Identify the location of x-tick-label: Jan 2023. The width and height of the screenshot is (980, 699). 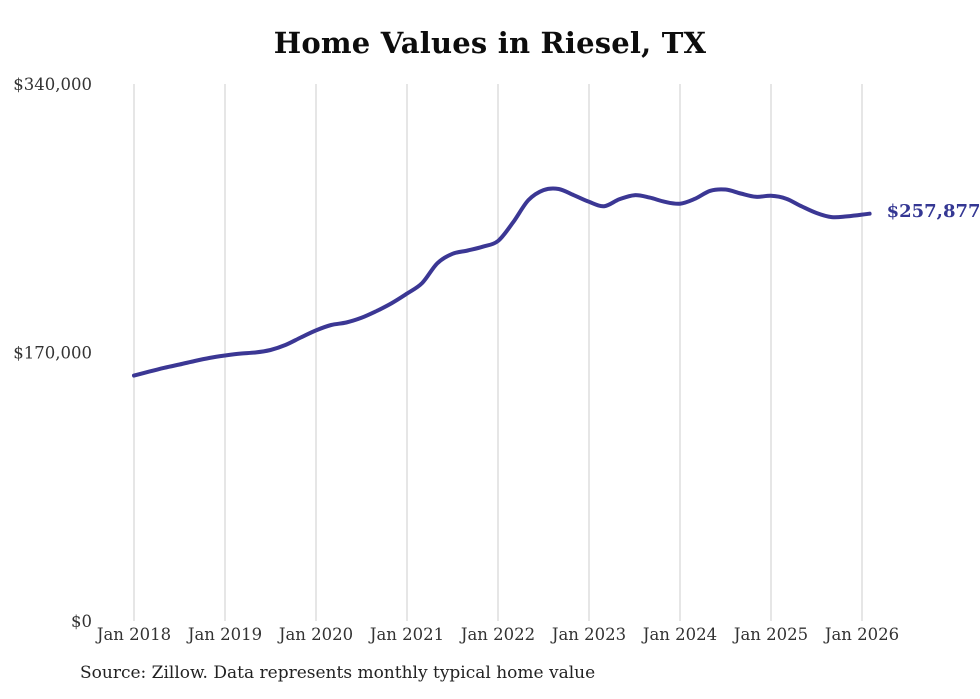
(588, 634).